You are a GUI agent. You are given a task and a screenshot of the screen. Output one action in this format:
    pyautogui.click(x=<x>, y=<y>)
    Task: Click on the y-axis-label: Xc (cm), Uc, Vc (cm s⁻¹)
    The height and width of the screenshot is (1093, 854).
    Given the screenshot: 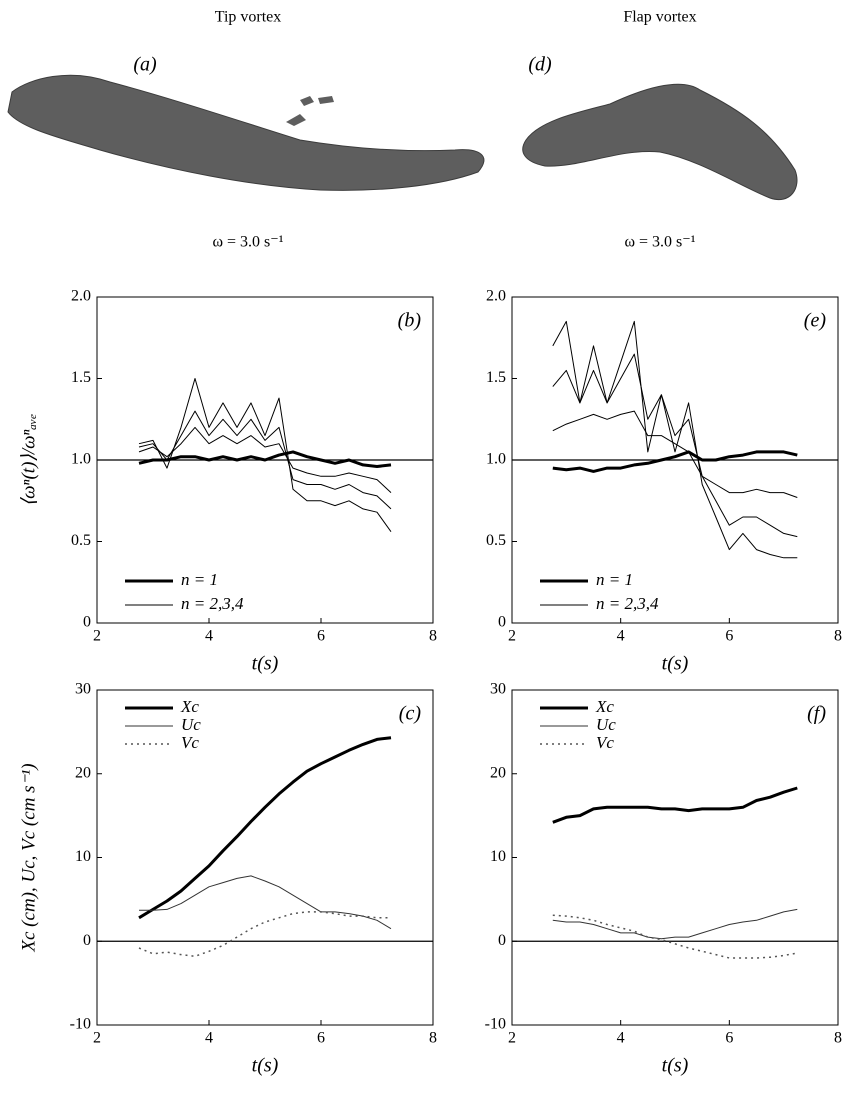 What is the action you would take?
    pyautogui.click(x=28, y=857)
    